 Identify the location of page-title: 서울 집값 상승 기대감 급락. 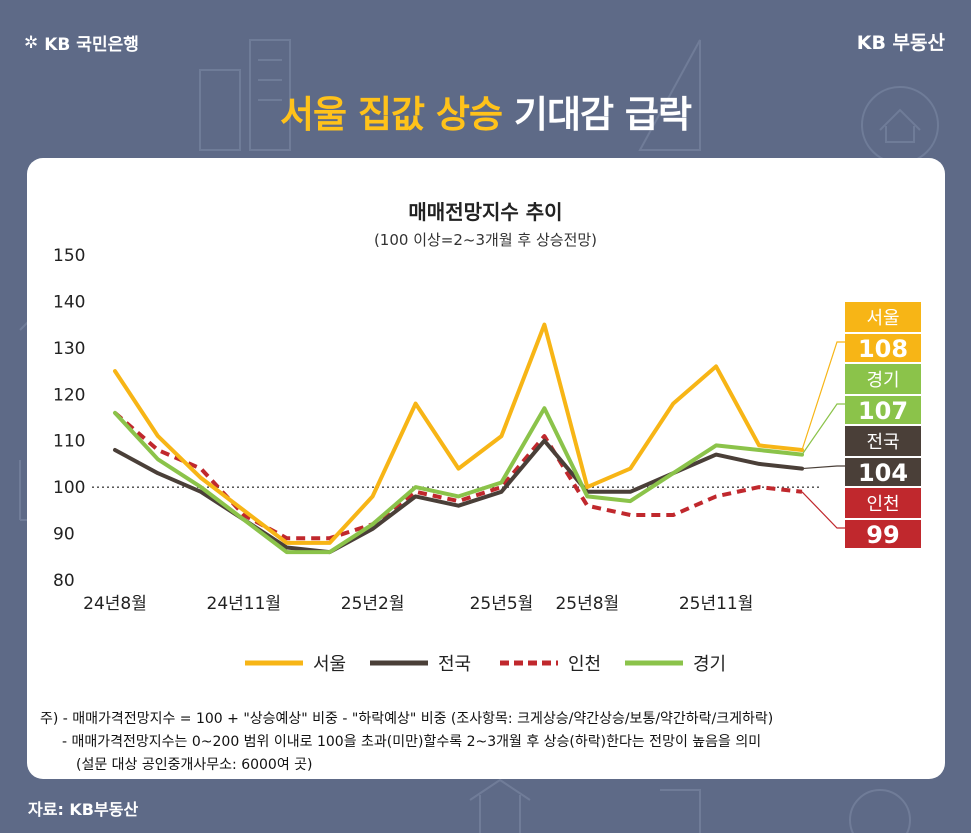
(485, 111).